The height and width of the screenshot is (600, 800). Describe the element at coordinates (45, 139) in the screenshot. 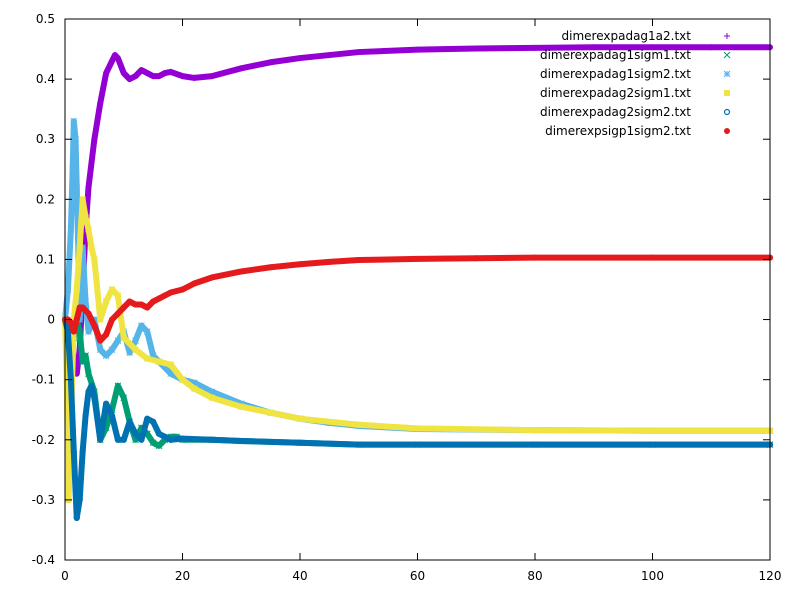

I see `y-tick-label: 0.3` at that location.